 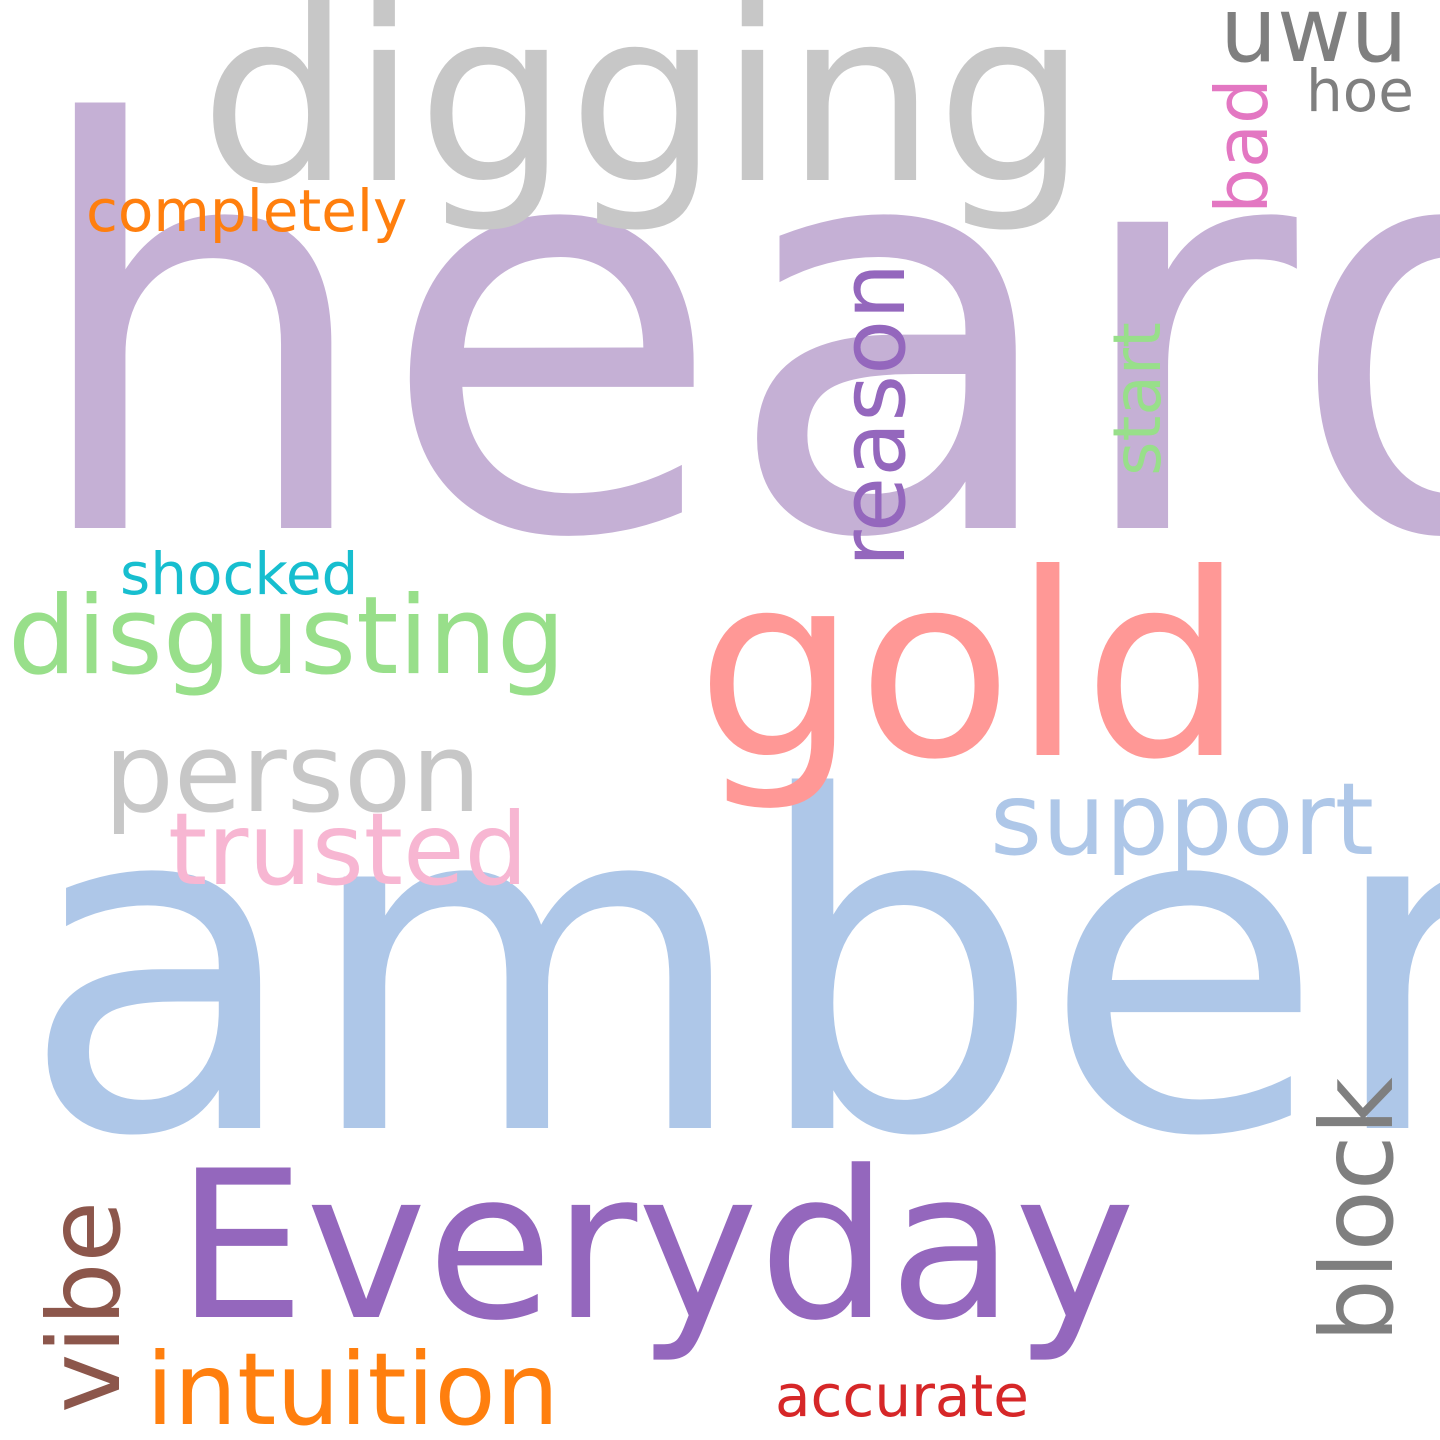 I want to click on word-uwu: uwu, so click(x=1314, y=41).